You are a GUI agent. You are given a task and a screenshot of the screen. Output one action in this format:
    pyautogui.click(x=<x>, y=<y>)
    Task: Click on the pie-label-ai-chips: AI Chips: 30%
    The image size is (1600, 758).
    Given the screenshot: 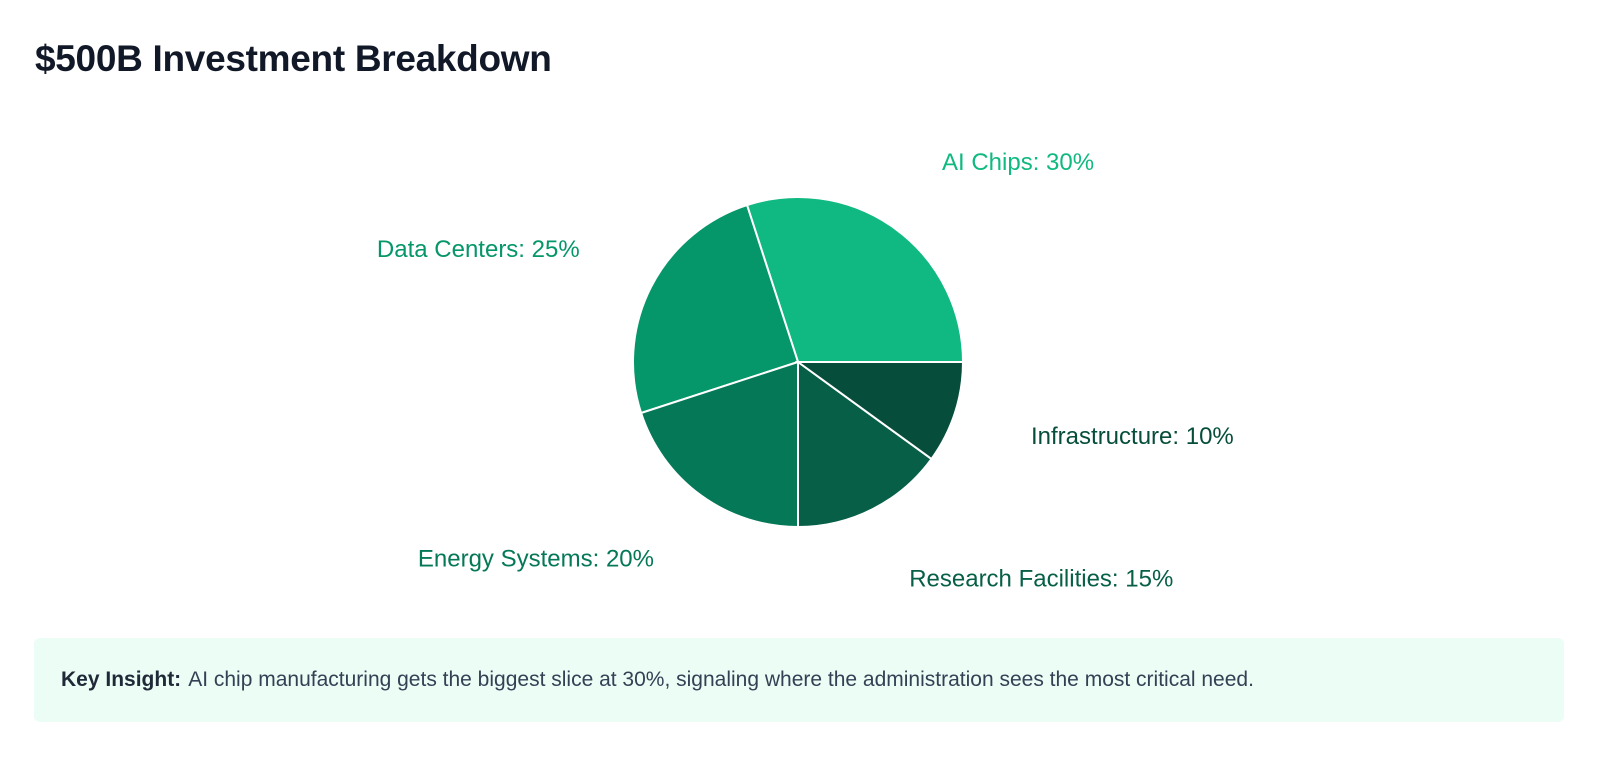 What is the action you would take?
    pyautogui.click(x=1018, y=162)
    